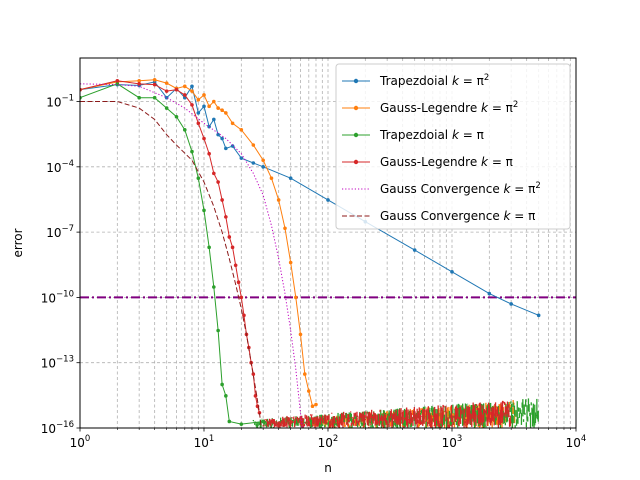 The width and height of the screenshot is (640, 480). I want to click on x-tick-label-exponent: 3, so click(459, 439).